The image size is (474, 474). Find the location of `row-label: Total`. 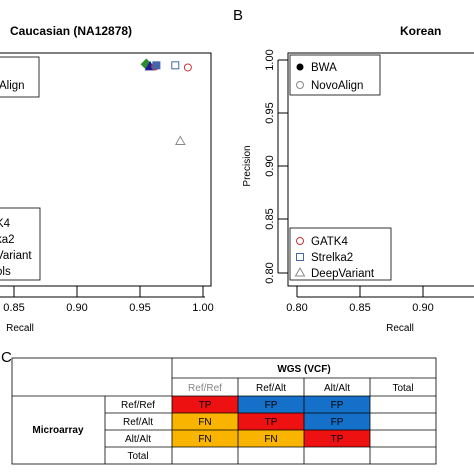

row-label: Total is located at coordinates (137, 456).